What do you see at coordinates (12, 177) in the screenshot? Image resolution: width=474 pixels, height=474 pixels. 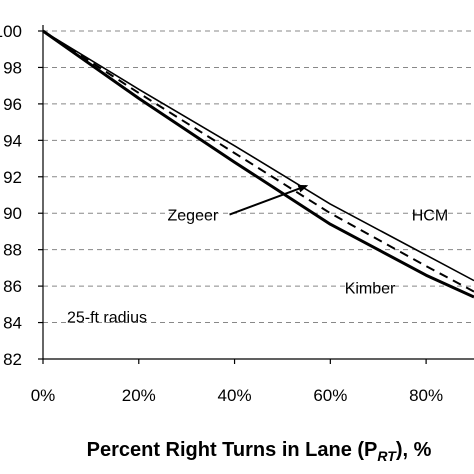 I see `y-tick-label: 92` at bounding box center [12, 177].